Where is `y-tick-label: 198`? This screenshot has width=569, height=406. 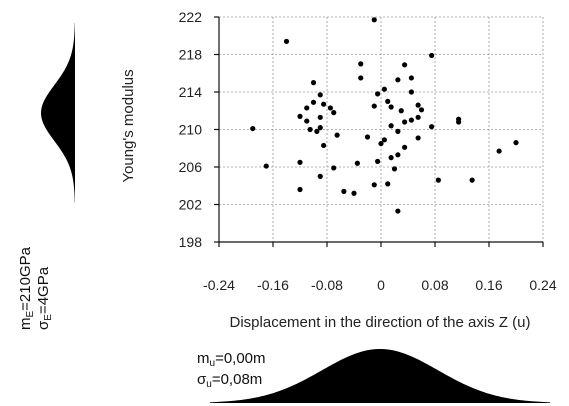 y-tick-label: 198 is located at coordinates (191, 242).